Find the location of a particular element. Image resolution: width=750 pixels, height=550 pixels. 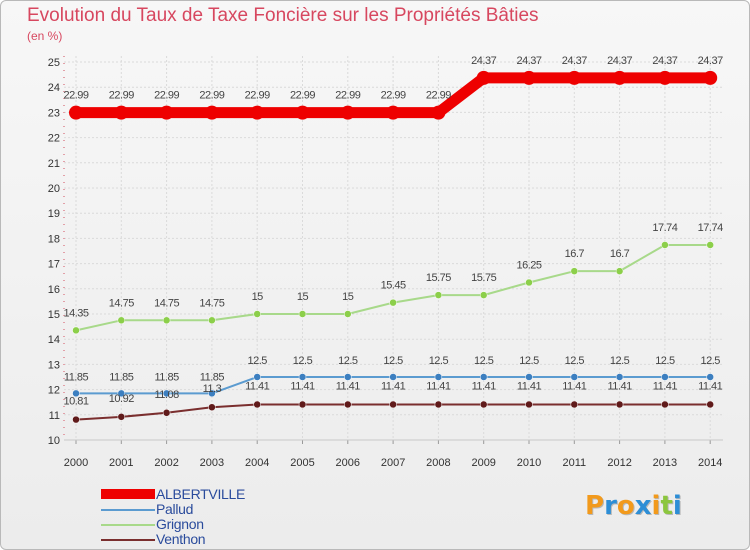

y-tick-label: 22 is located at coordinates (54, 139).